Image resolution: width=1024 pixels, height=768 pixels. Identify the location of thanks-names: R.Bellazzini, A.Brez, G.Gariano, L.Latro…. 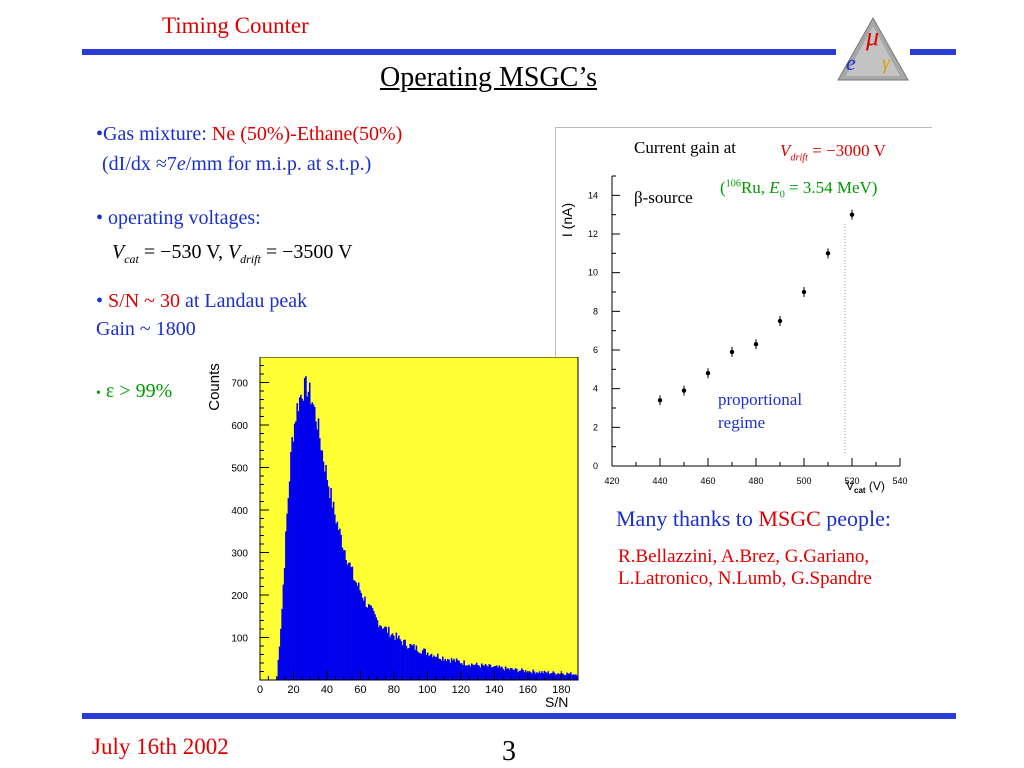
(745, 567).